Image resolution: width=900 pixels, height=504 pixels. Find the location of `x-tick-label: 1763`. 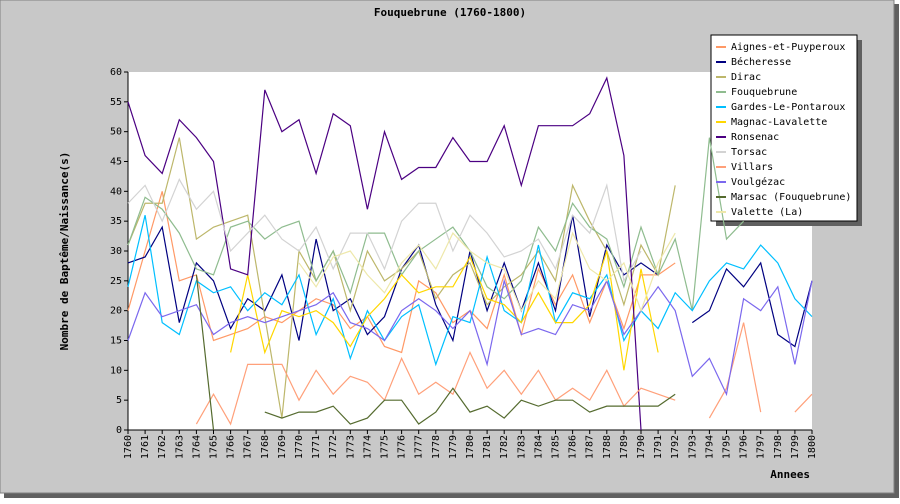

x-tick-label: 1763 is located at coordinates (179, 447).